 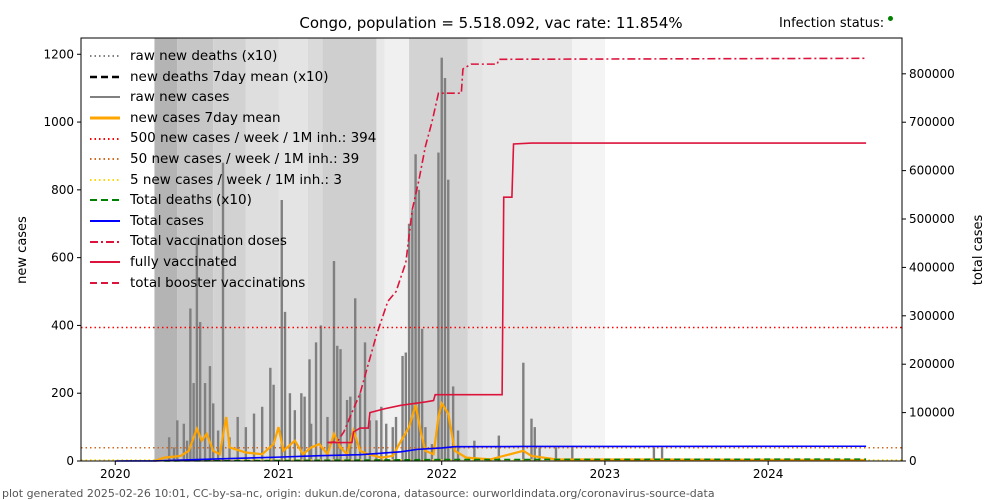 I want to click on y2-tick-label: 600000, so click(x=932, y=171).